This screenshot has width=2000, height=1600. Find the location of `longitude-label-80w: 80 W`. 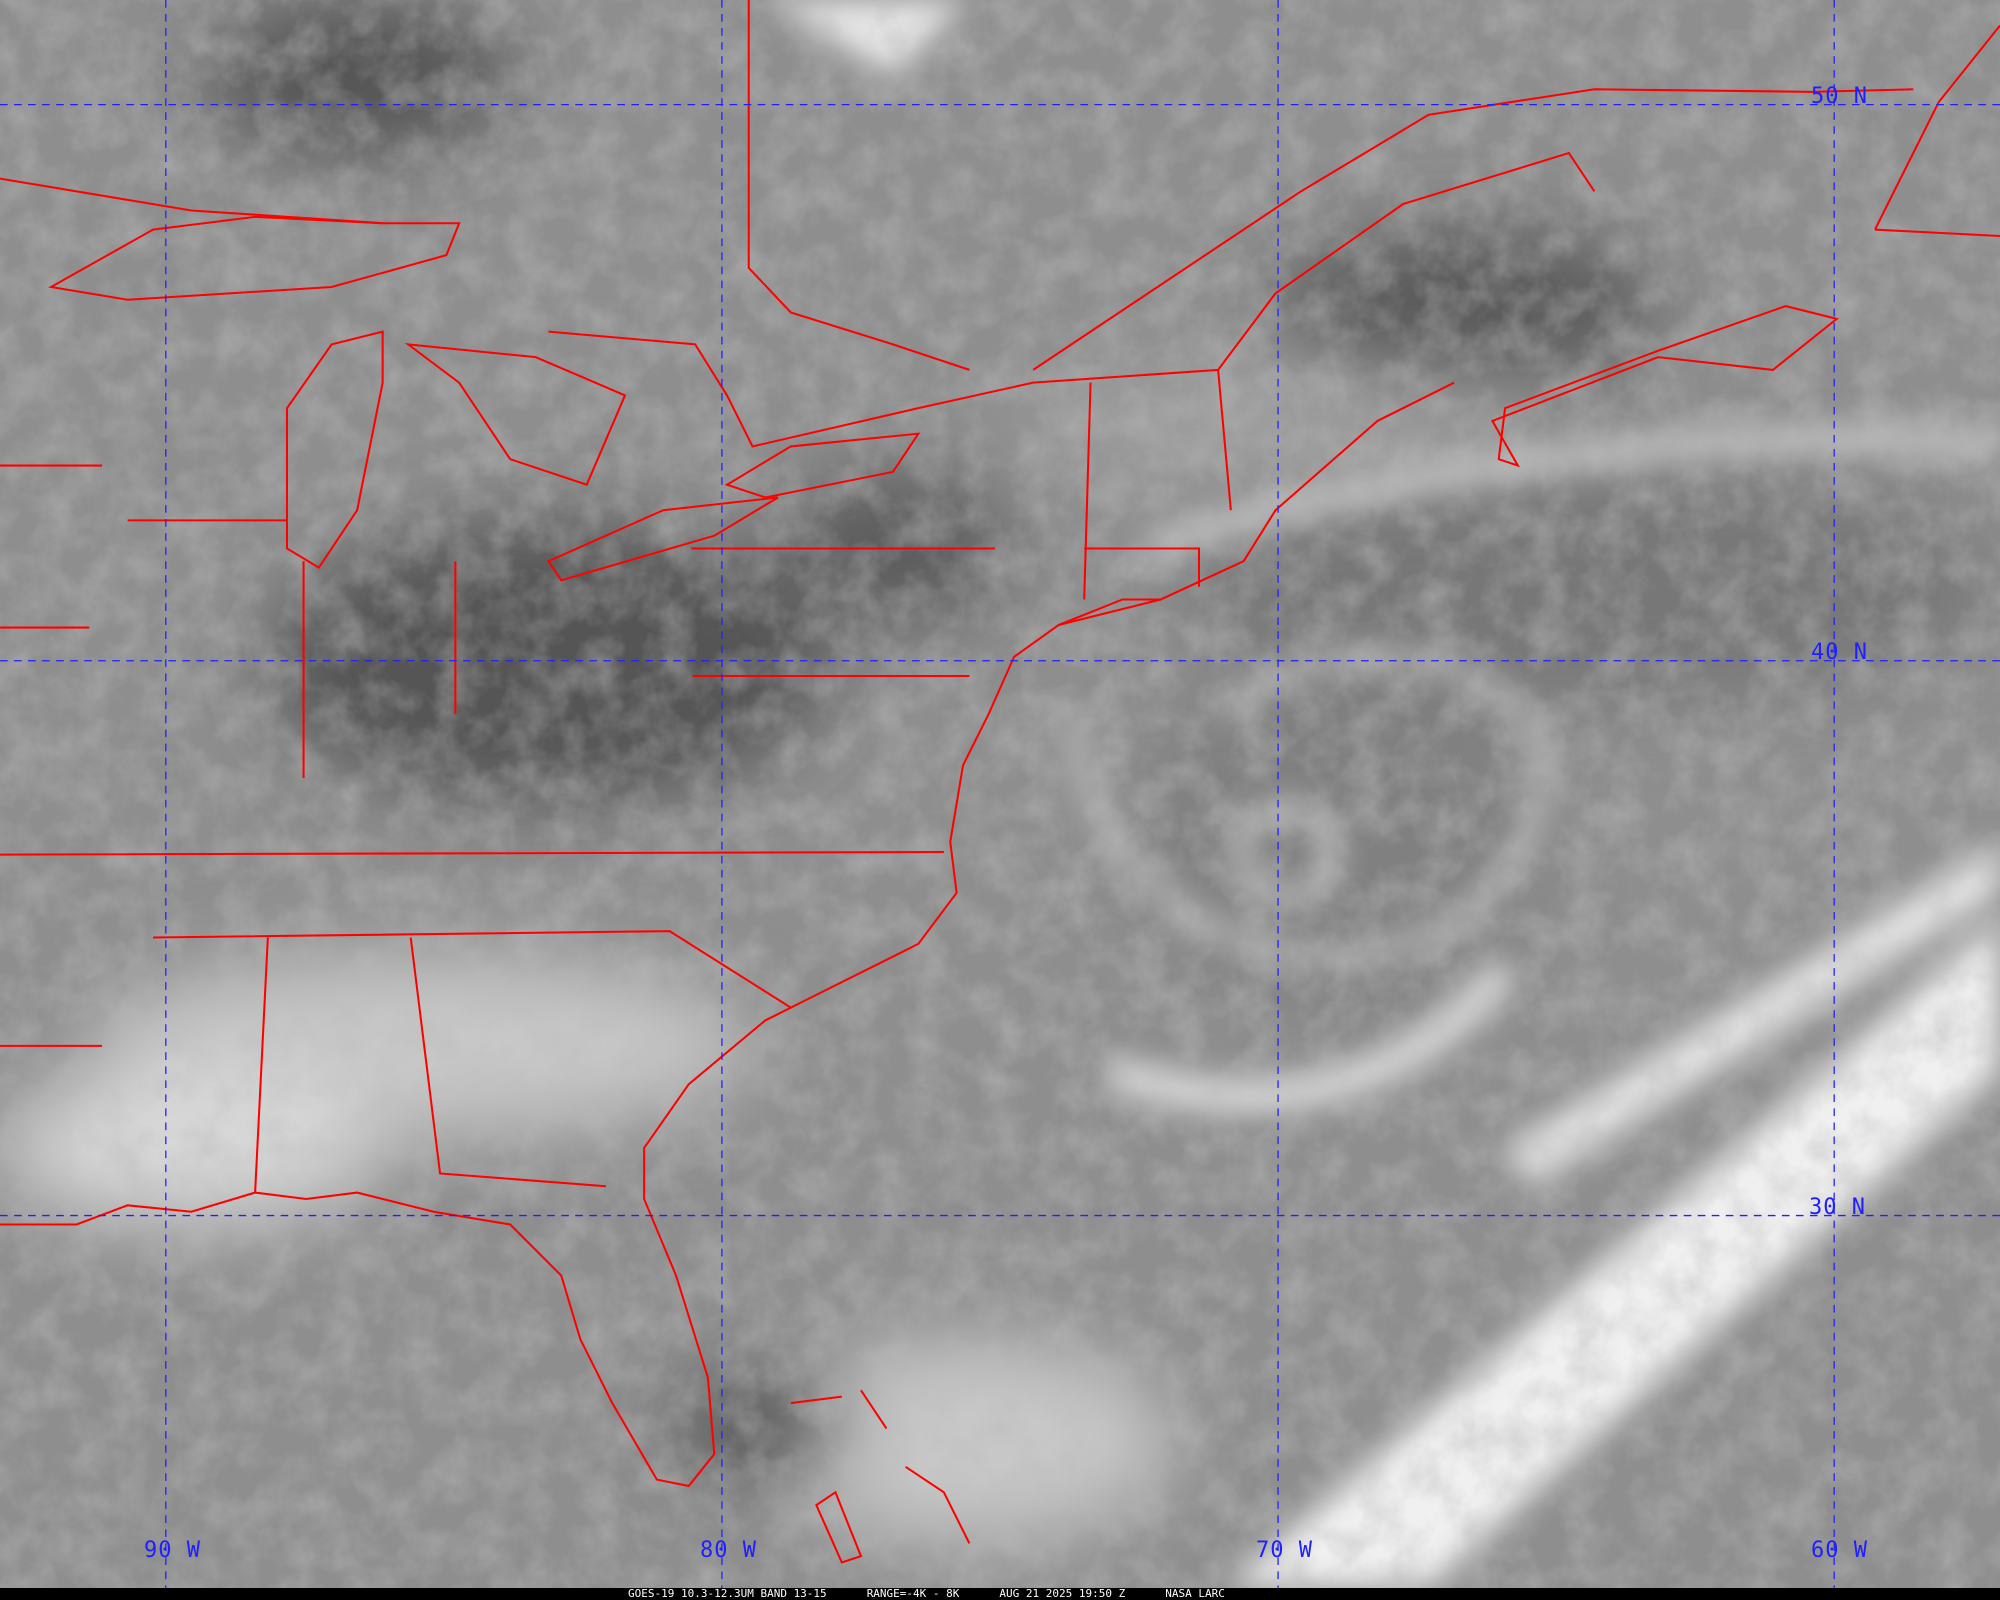

longitude-label-80w: 80 W is located at coordinates (728, 1550).